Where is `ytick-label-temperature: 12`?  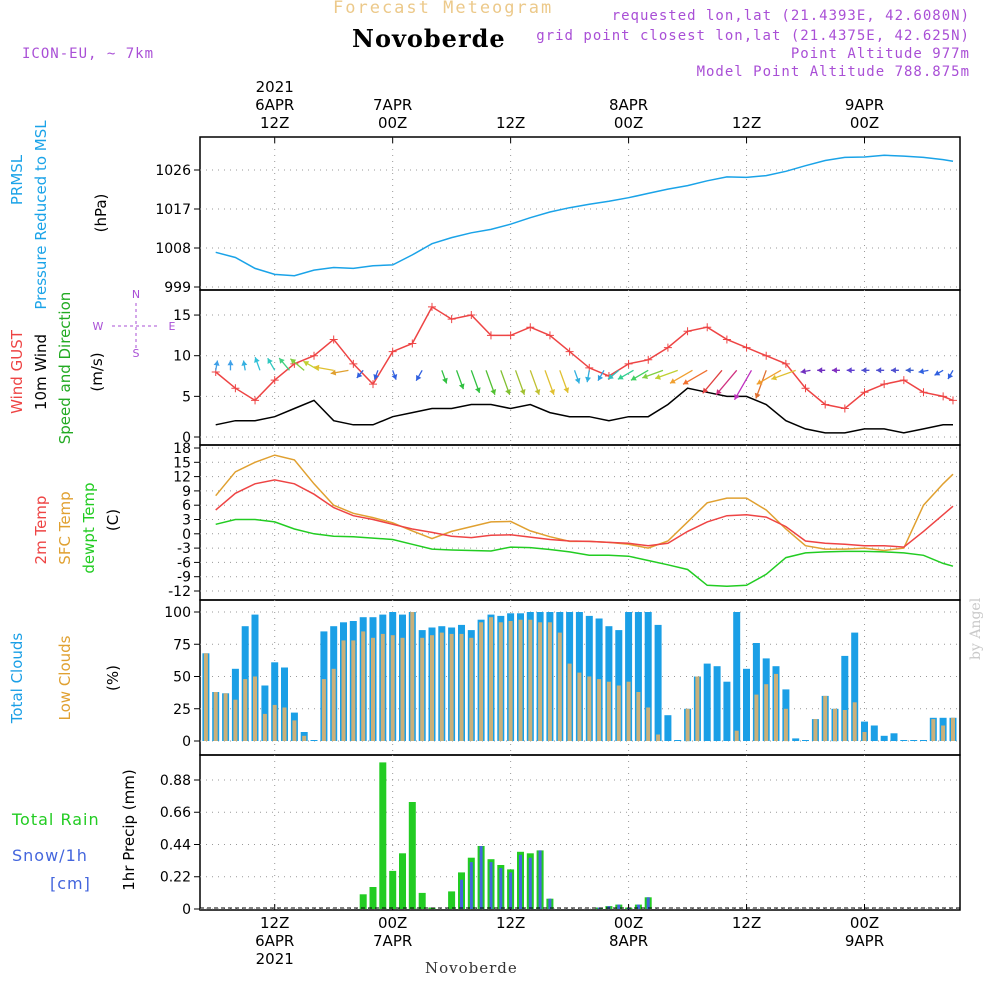
ytick-label-temperature: 12 is located at coordinates (182, 478).